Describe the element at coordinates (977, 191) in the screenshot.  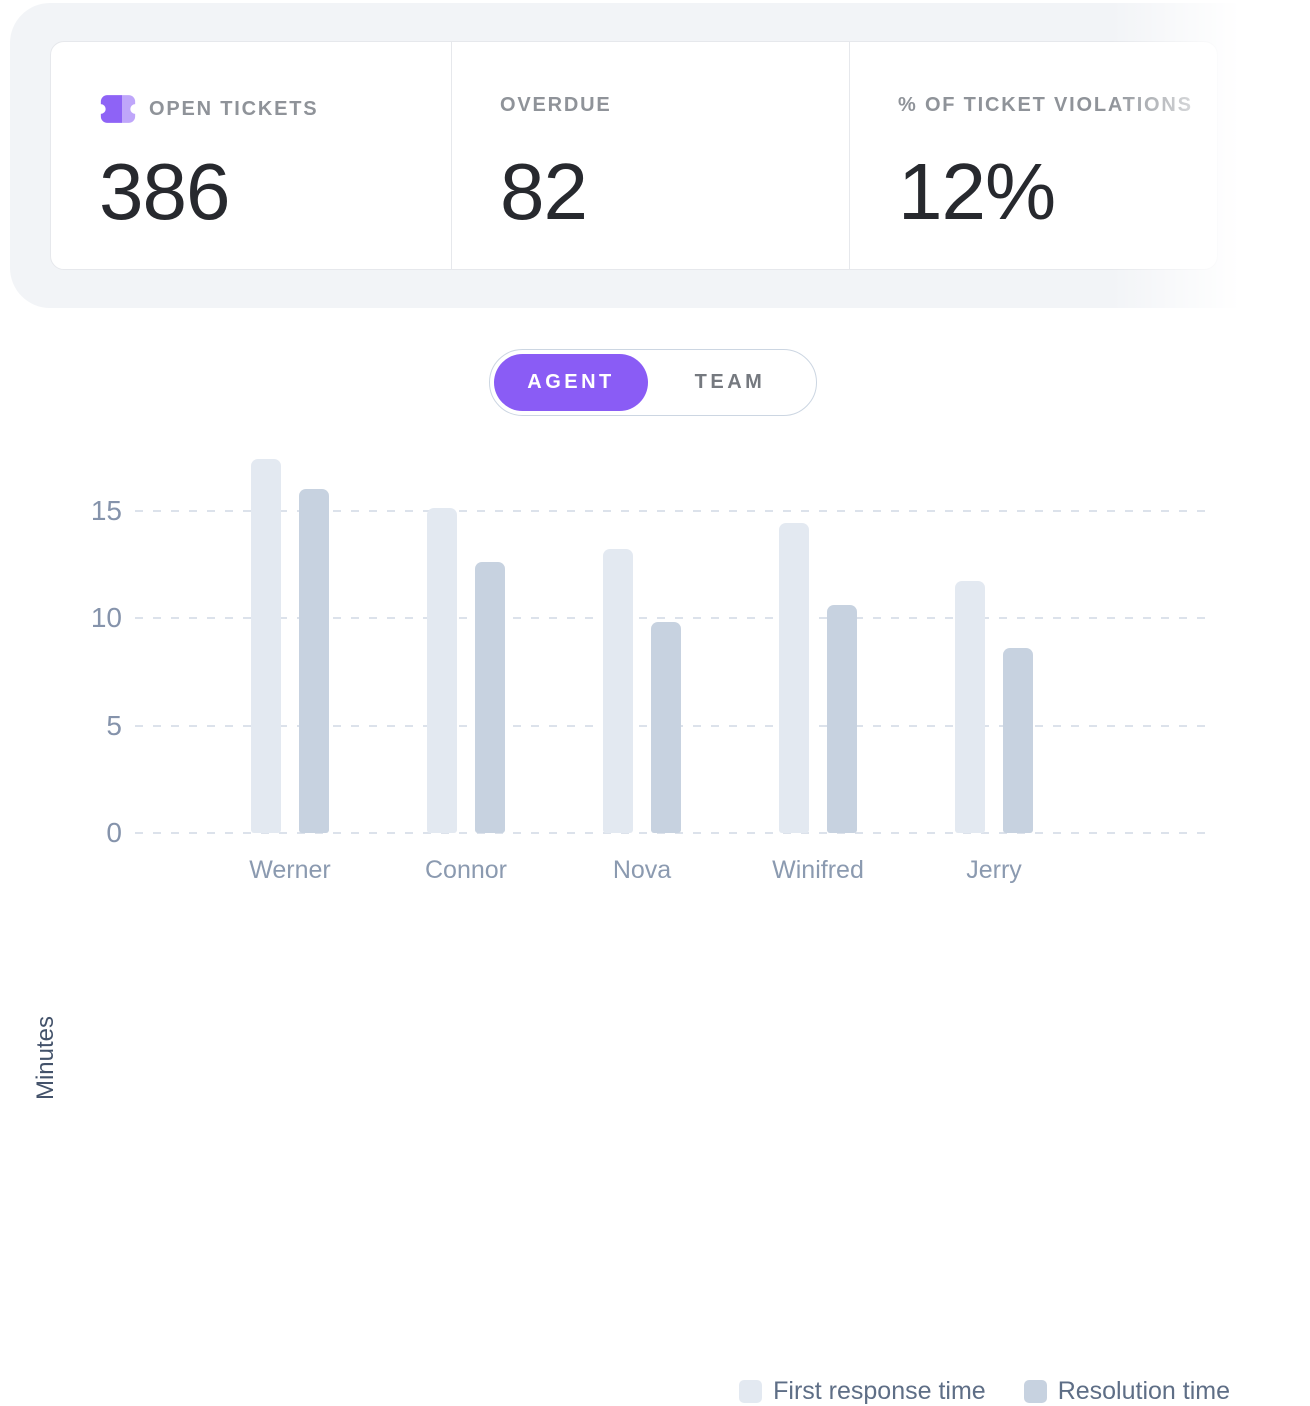
I see `stat-value: 12%` at that location.